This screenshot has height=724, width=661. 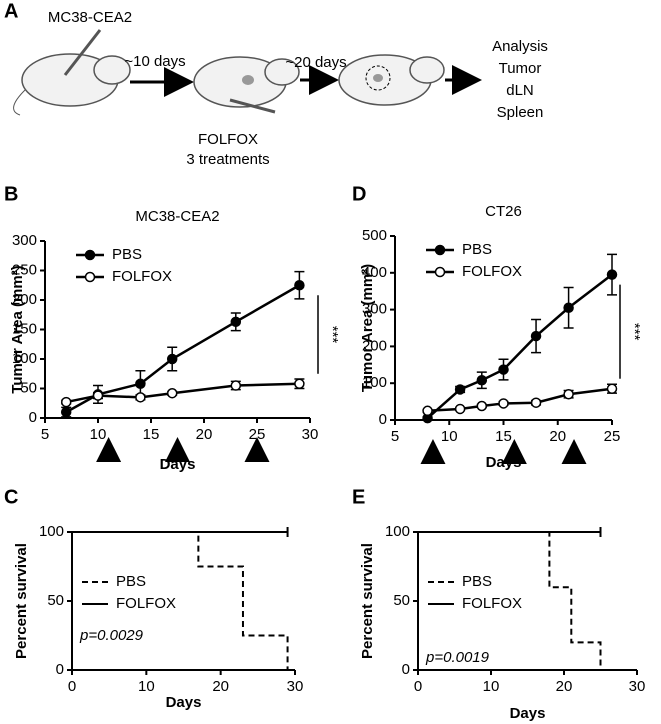 What do you see at coordinates (359, 194) in the screenshot?
I see `panel-label: D` at bounding box center [359, 194].